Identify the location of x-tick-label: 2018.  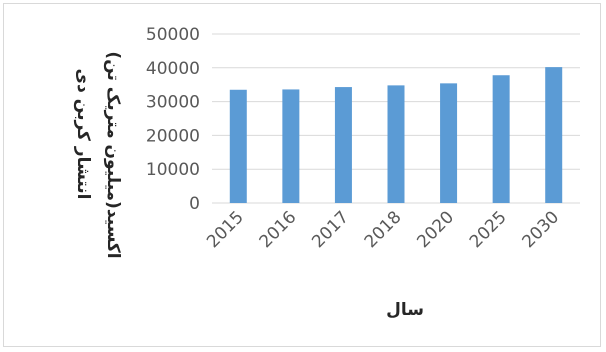
(383, 229).